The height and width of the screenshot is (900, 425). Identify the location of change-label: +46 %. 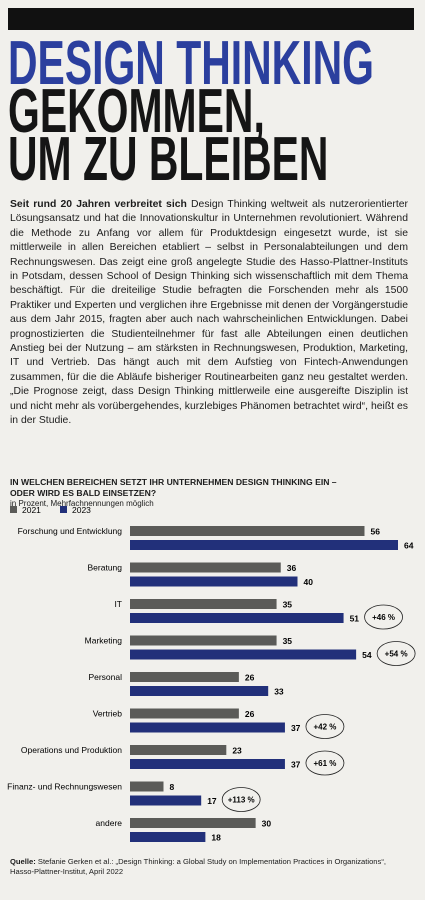
(383, 617).